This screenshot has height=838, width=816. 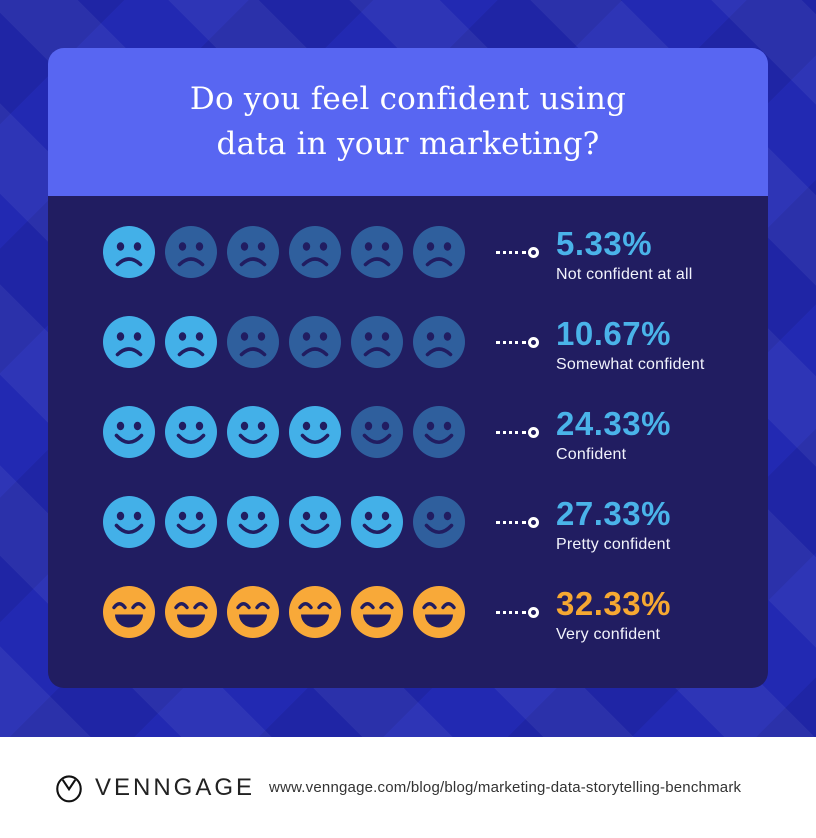 What do you see at coordinates (175, 787) in the screenshot?
I see `brand-name: VENNGAGE` at bounding box center [175, 787].